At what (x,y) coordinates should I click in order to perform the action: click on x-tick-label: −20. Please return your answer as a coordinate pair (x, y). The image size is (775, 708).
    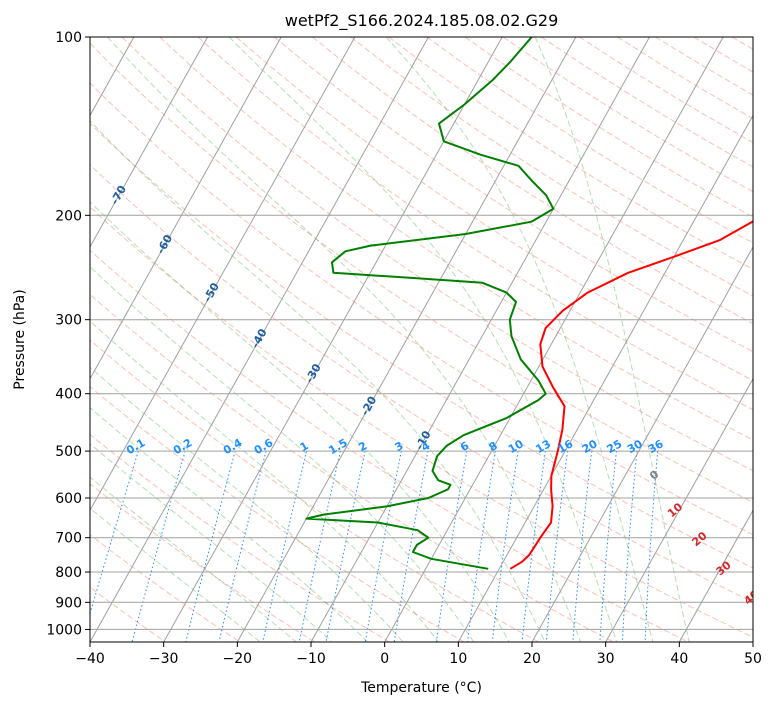
    Looking at the image, I should click on (238, 659).